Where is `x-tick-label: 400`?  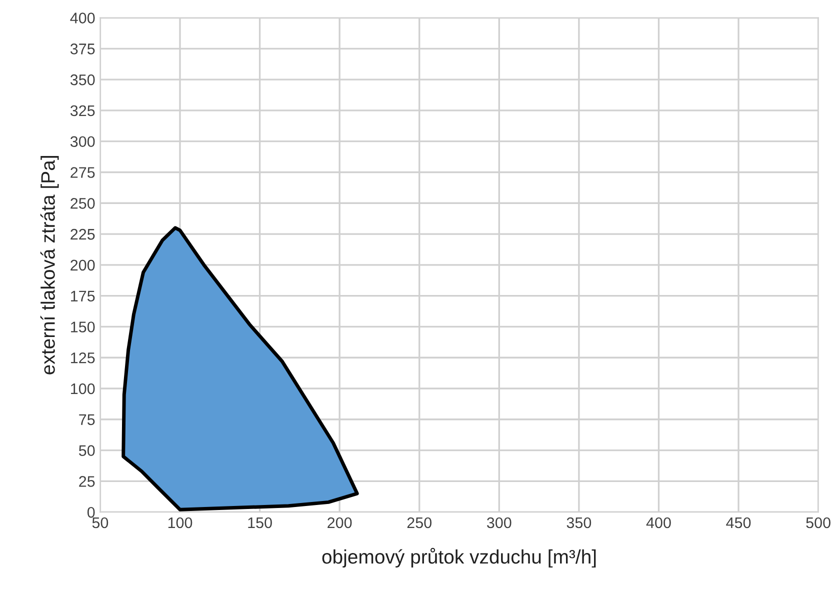
x-tick-label: 400 is located at coordinates (658, 522).